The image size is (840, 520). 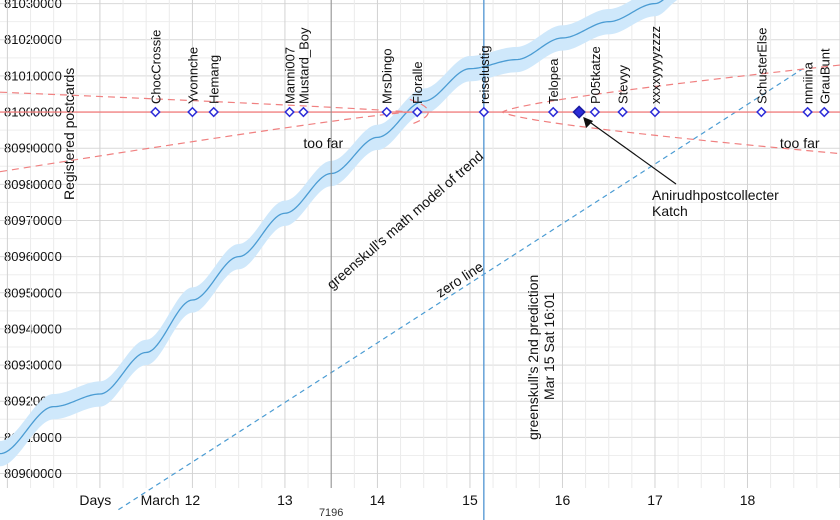 What do you see at coordinates (95, 500) in the screenshot?
I see `x-tick-label: Days` at bounding box center [95, 500].